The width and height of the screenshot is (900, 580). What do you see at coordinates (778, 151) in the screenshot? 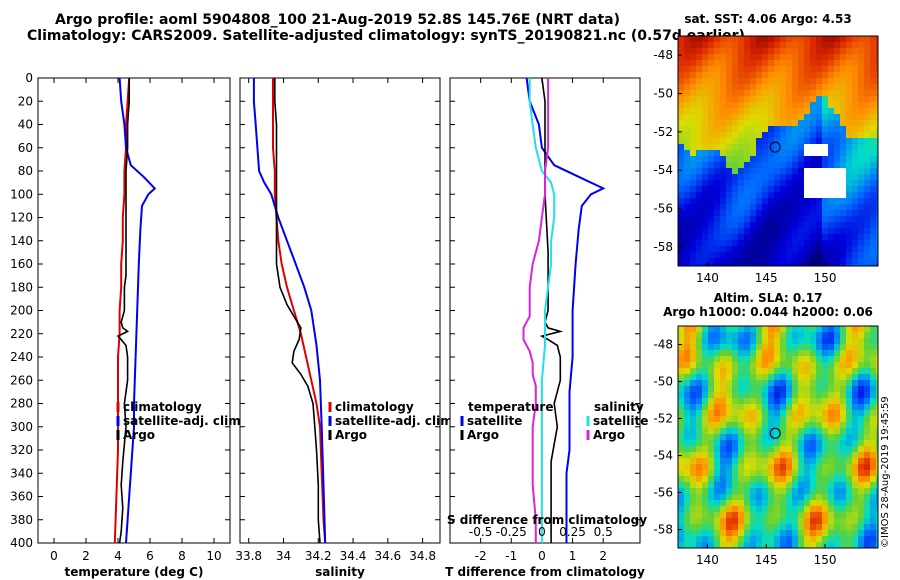
I see `map-cells` at bounding box center [778, 151].